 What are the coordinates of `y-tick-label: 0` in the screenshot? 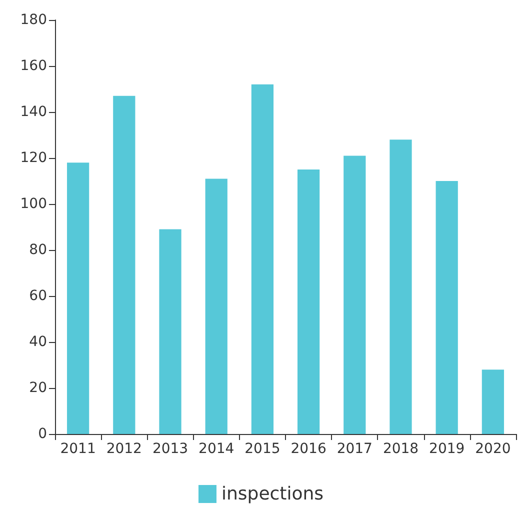 It's located at (42, 434).